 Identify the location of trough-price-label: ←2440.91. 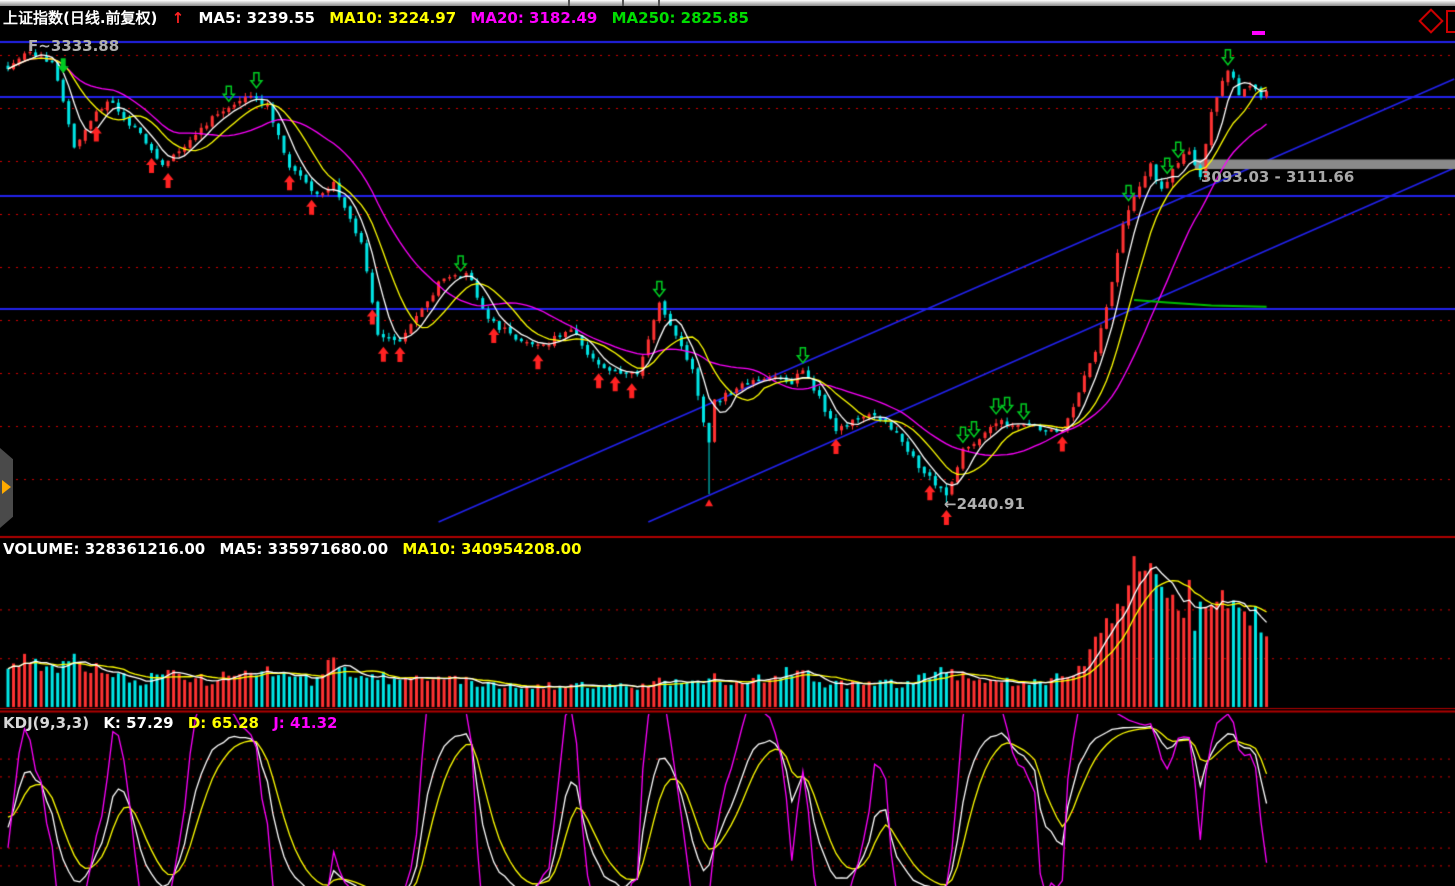
(984, 504).